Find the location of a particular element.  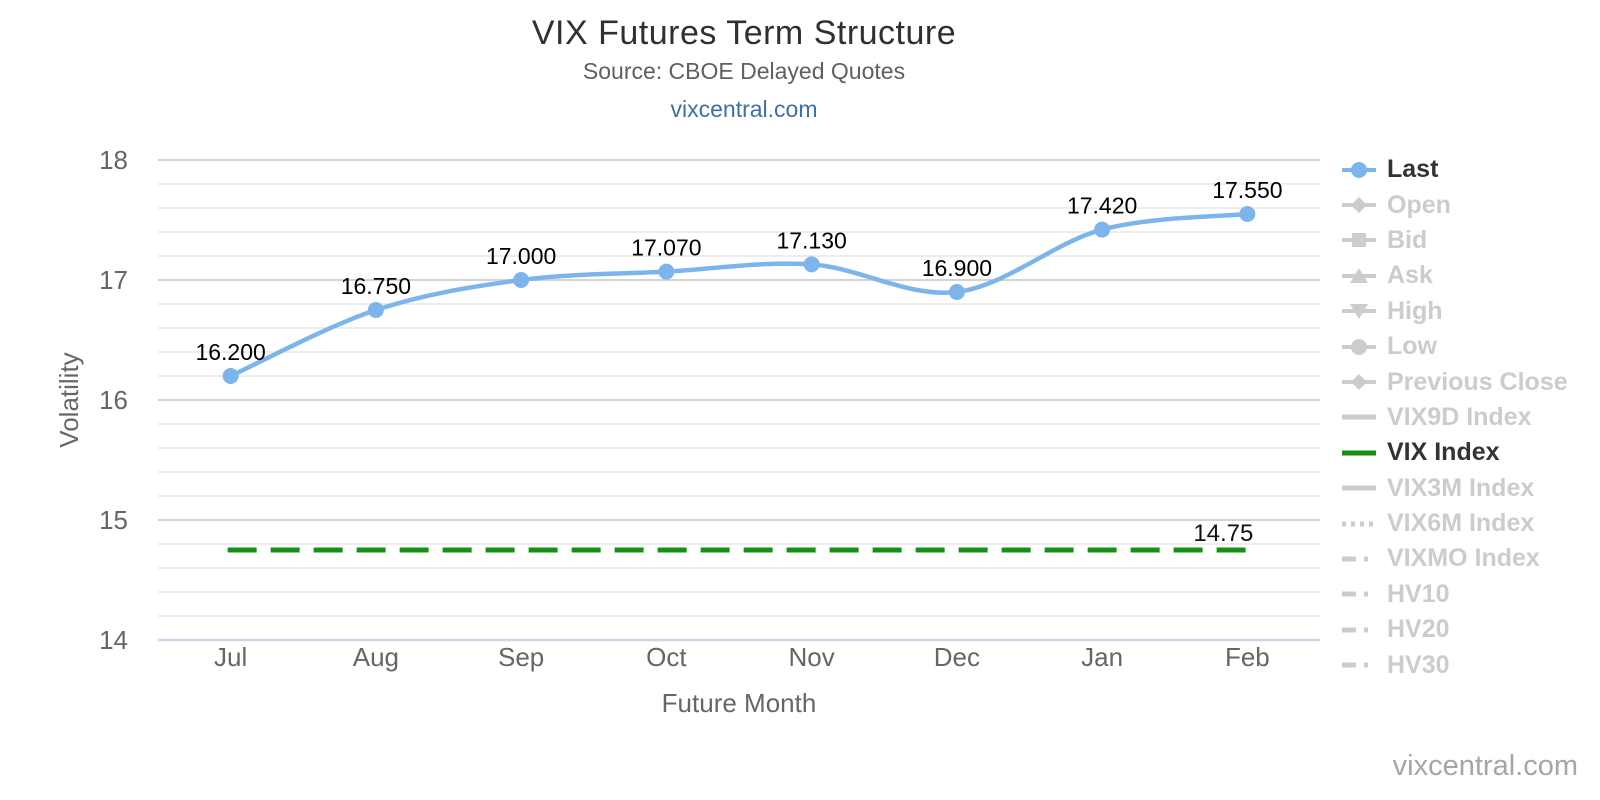

last-series-line is located at coordinates (739, 295).